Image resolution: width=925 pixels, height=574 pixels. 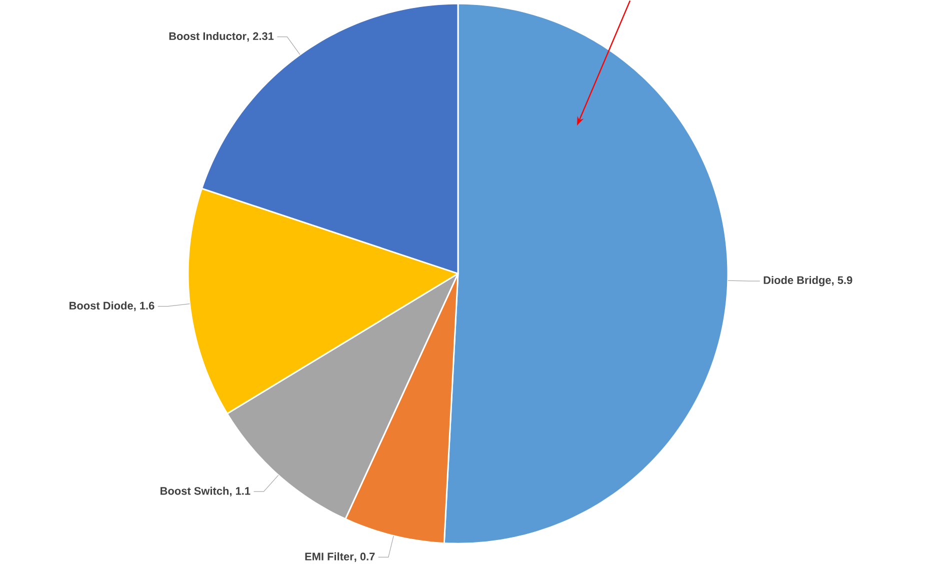 I want to click on slice-label: Boost Switch, so click(x=194, y=491).